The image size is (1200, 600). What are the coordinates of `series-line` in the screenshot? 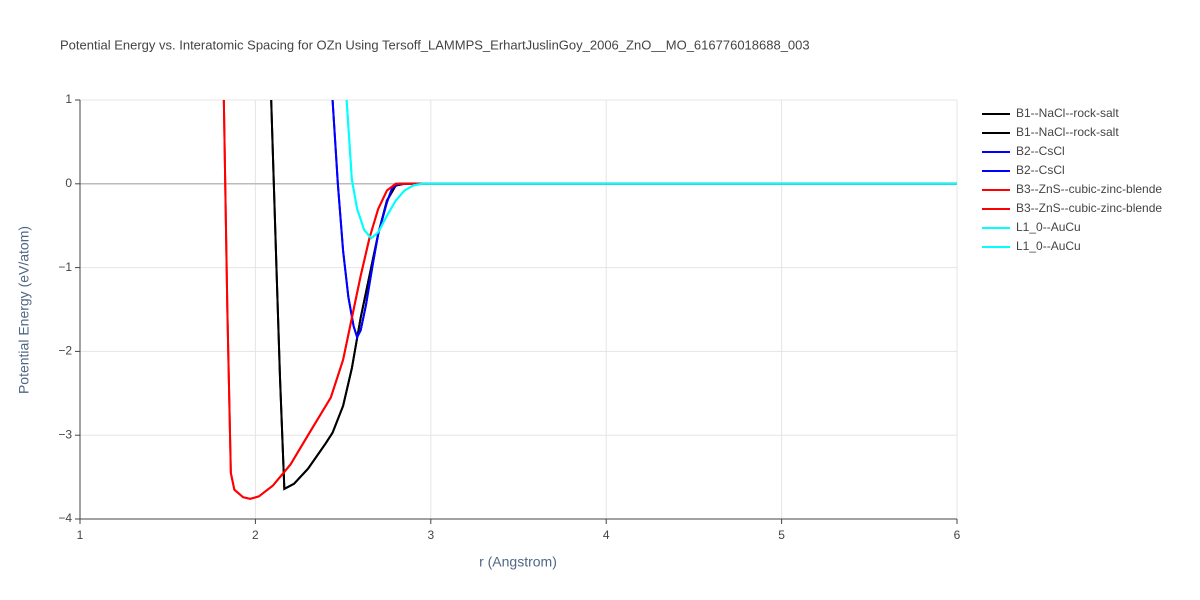 It's located at (651, 170).